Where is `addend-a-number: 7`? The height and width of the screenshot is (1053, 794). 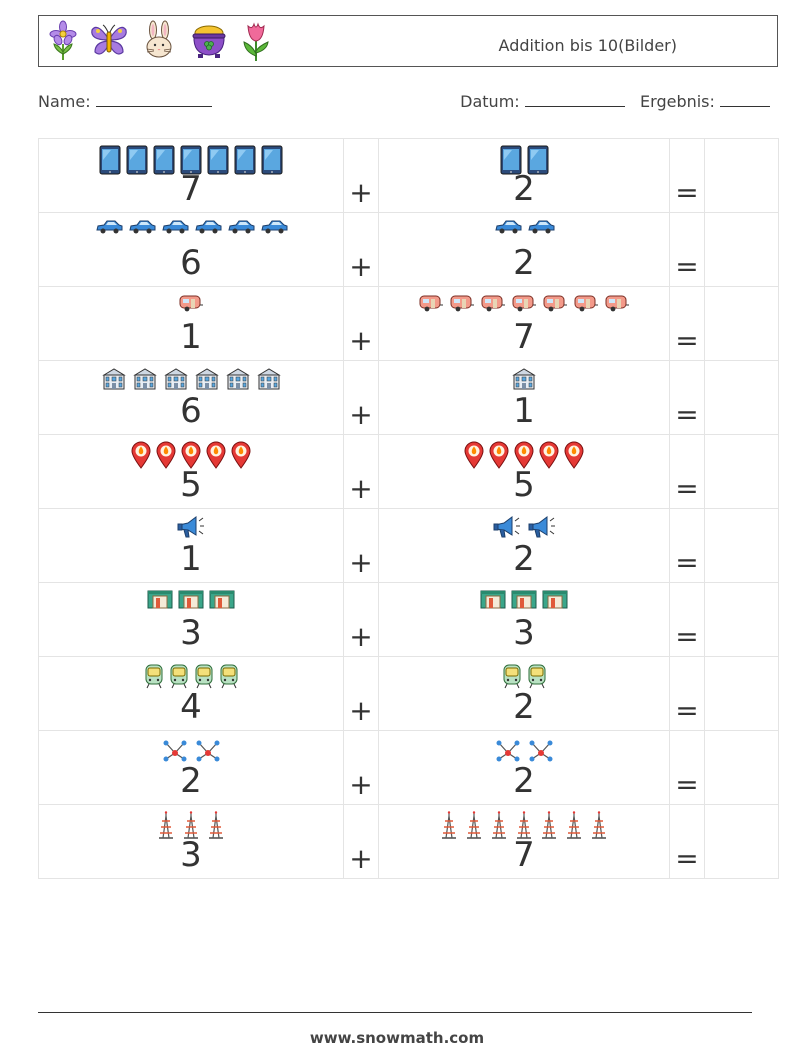 addend-a-number: 7 is located at coordinates (191, 189).